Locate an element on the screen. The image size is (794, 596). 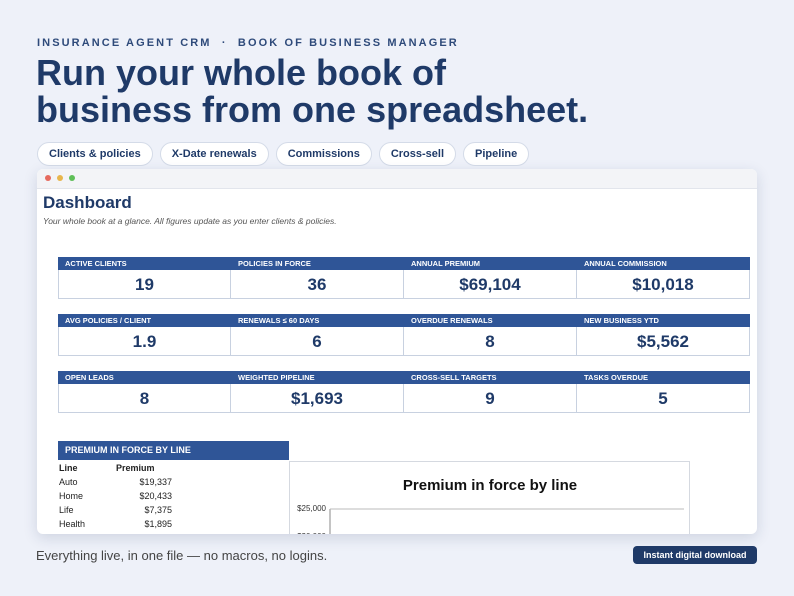
kpi-label: POLICIES IN FORCE is located at coordinates (317, 263).